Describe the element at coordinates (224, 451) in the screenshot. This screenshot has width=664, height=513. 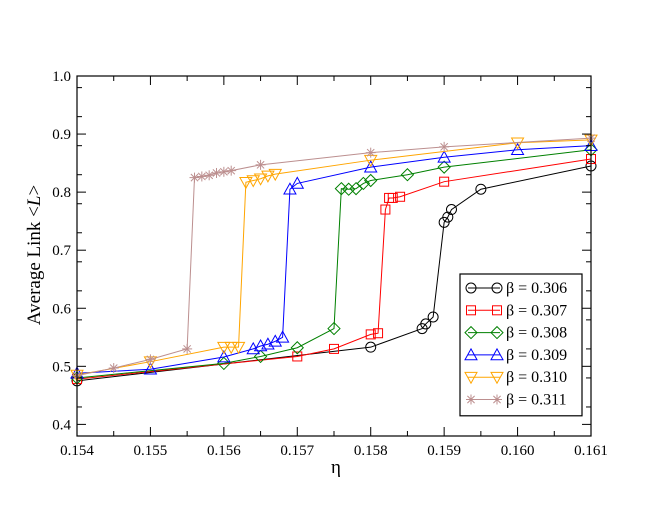
I see `x-tick-label: 0.156` at that location.